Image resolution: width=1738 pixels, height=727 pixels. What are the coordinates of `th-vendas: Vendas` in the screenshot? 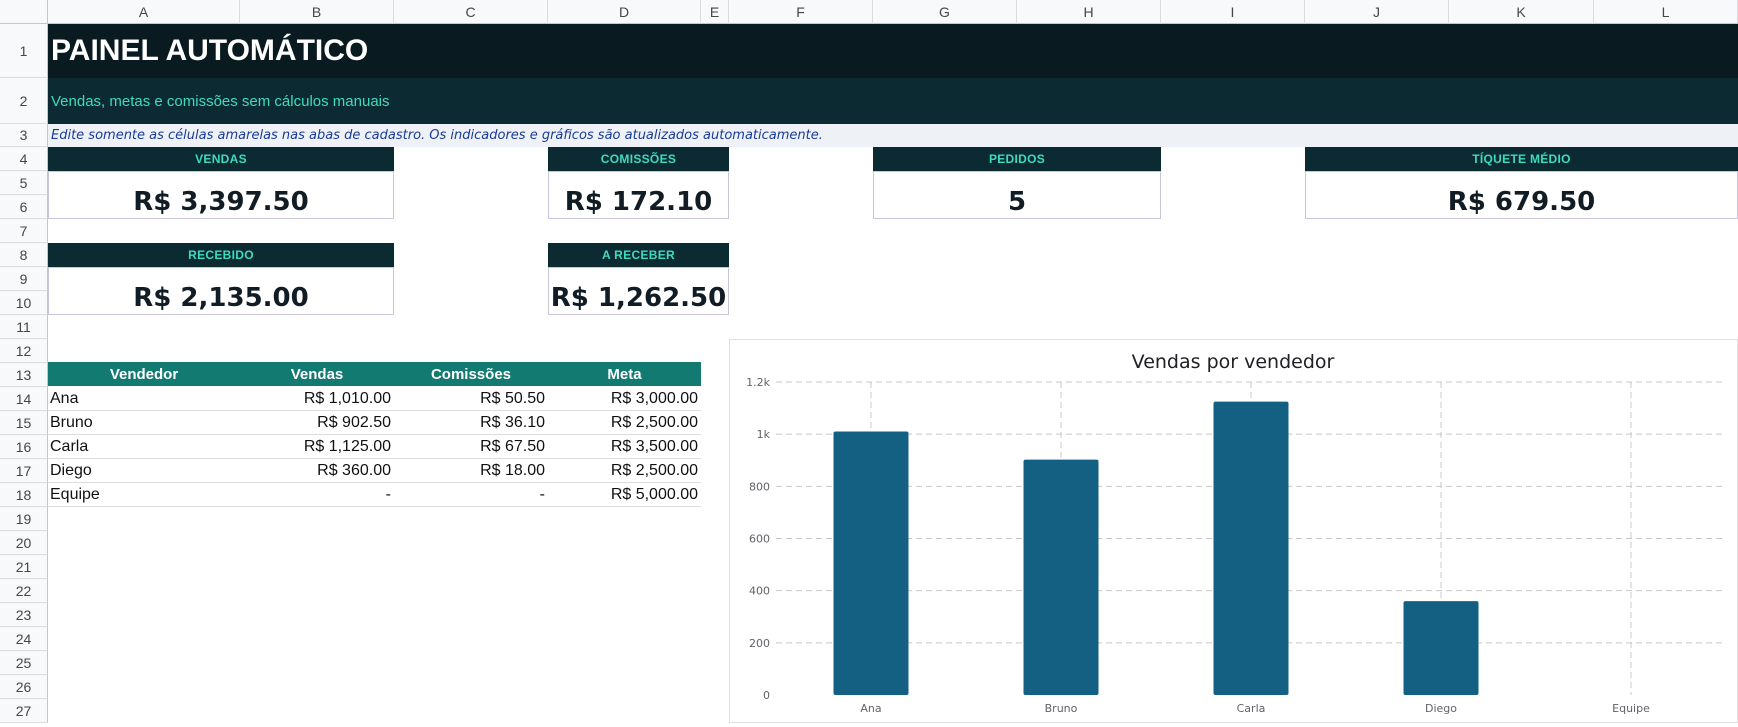 It's located at (317, 374).